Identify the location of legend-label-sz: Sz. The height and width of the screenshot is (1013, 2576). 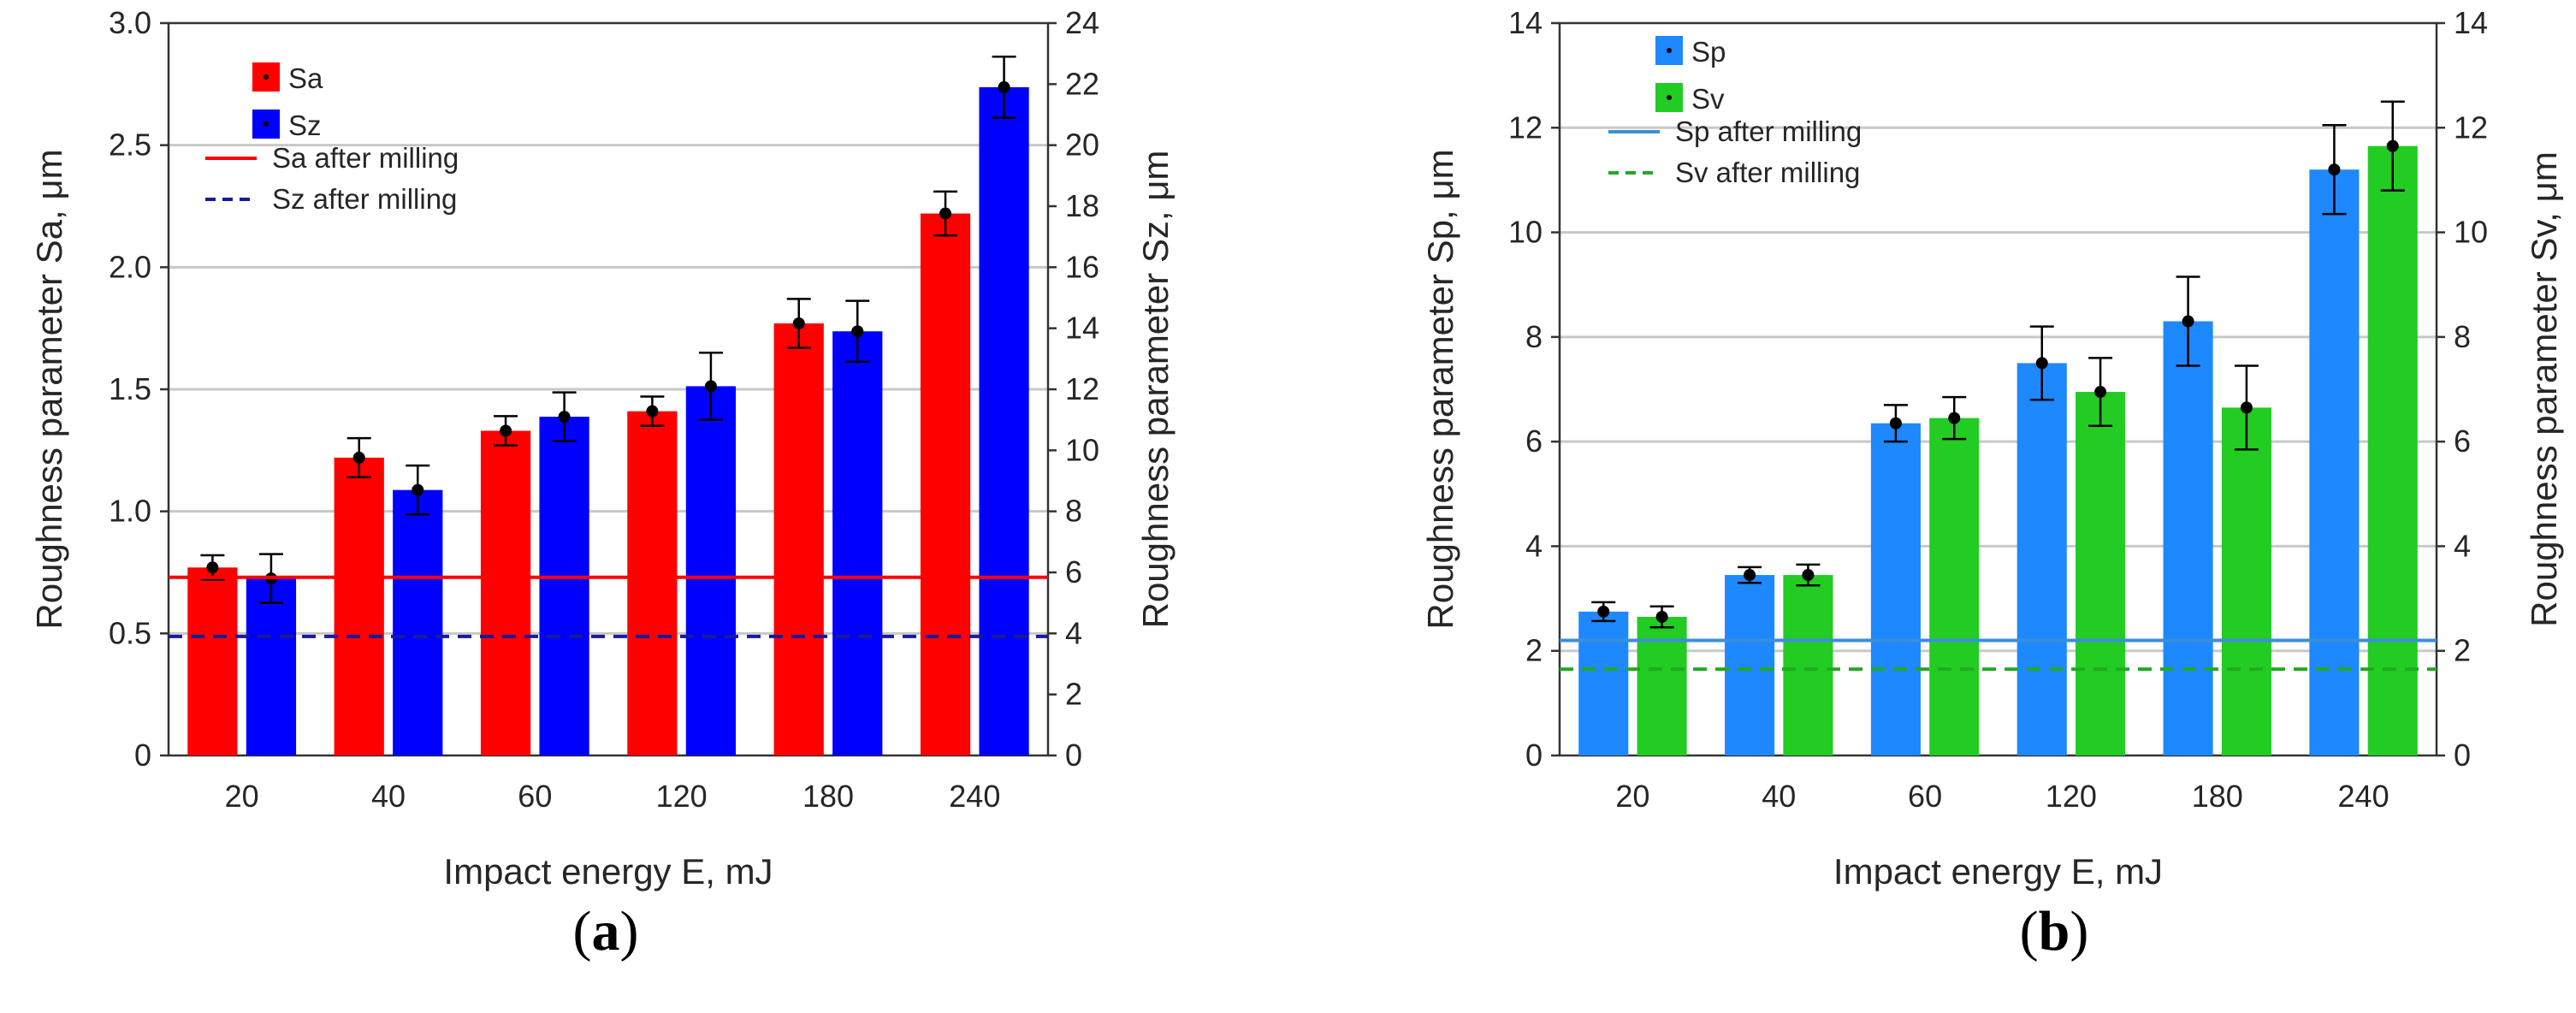
(305, 125).